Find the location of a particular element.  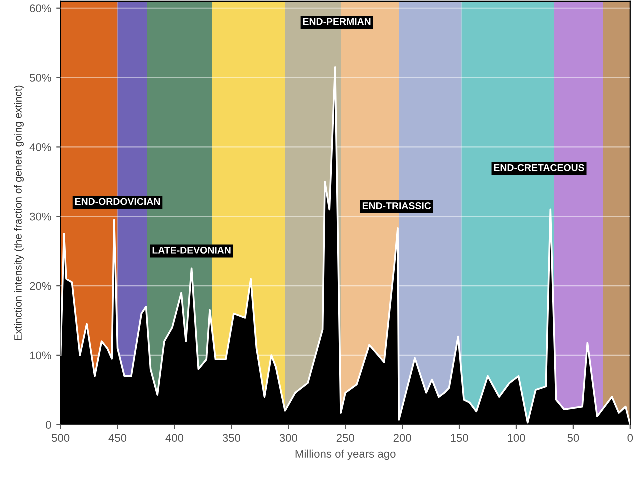

x-tick-label: 300 is located at coordinates (289, 438).